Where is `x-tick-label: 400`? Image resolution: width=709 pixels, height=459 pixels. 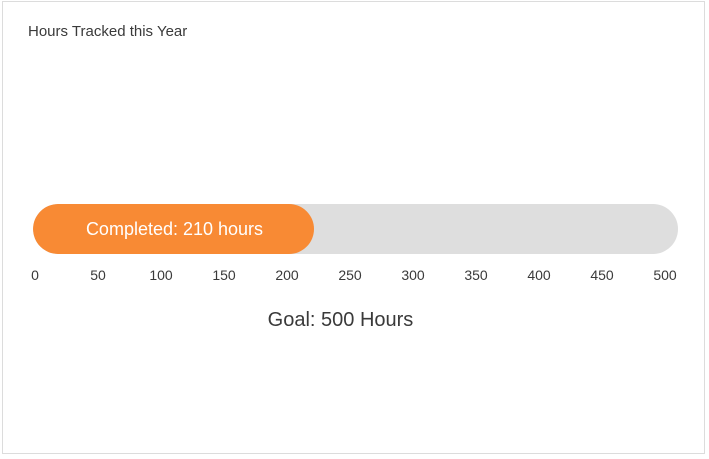 x-tick-label: 400 is located at coordinates (539, 275).